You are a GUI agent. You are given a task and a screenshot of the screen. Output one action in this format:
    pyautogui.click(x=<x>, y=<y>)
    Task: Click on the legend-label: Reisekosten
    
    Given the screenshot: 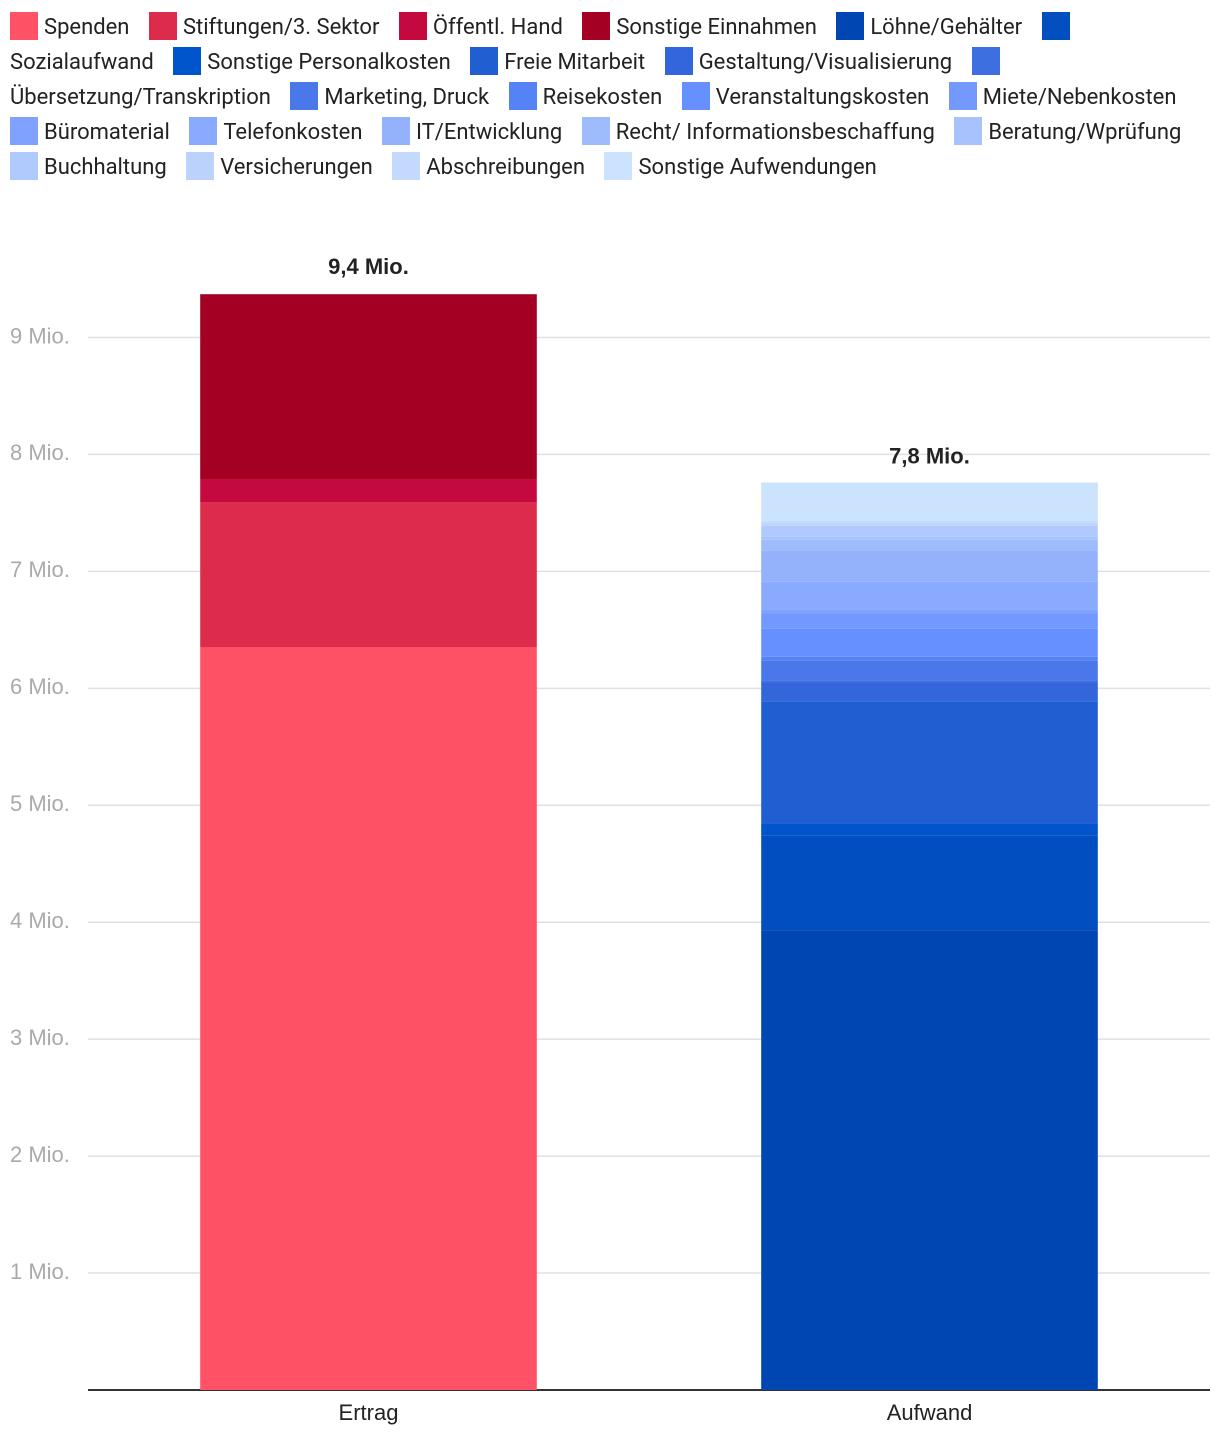 What is the action you would take?
    pyautogui.click(x=602, y=97)
    